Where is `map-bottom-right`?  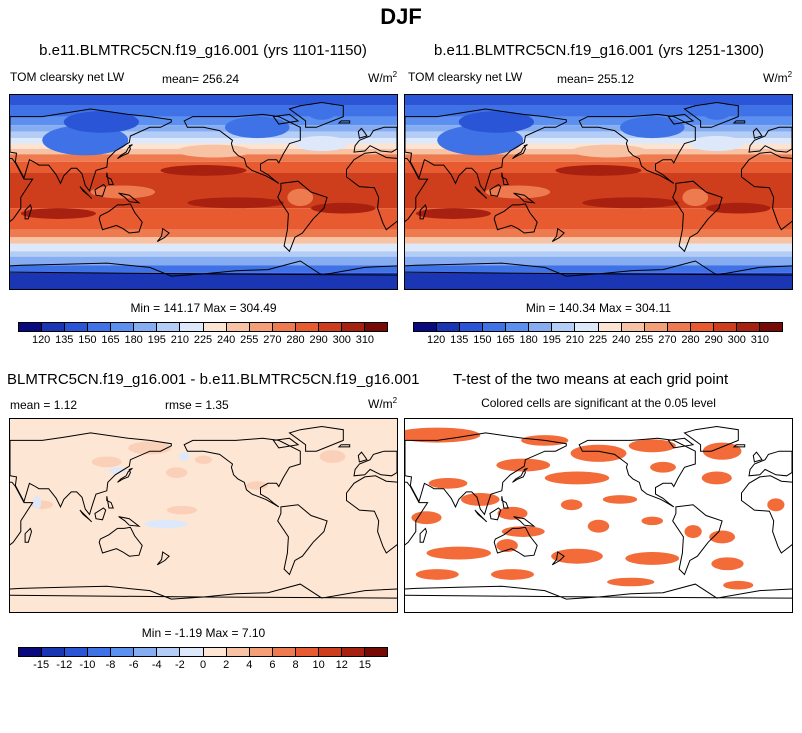 map-bottom-right is located at coordinates (598, 515).